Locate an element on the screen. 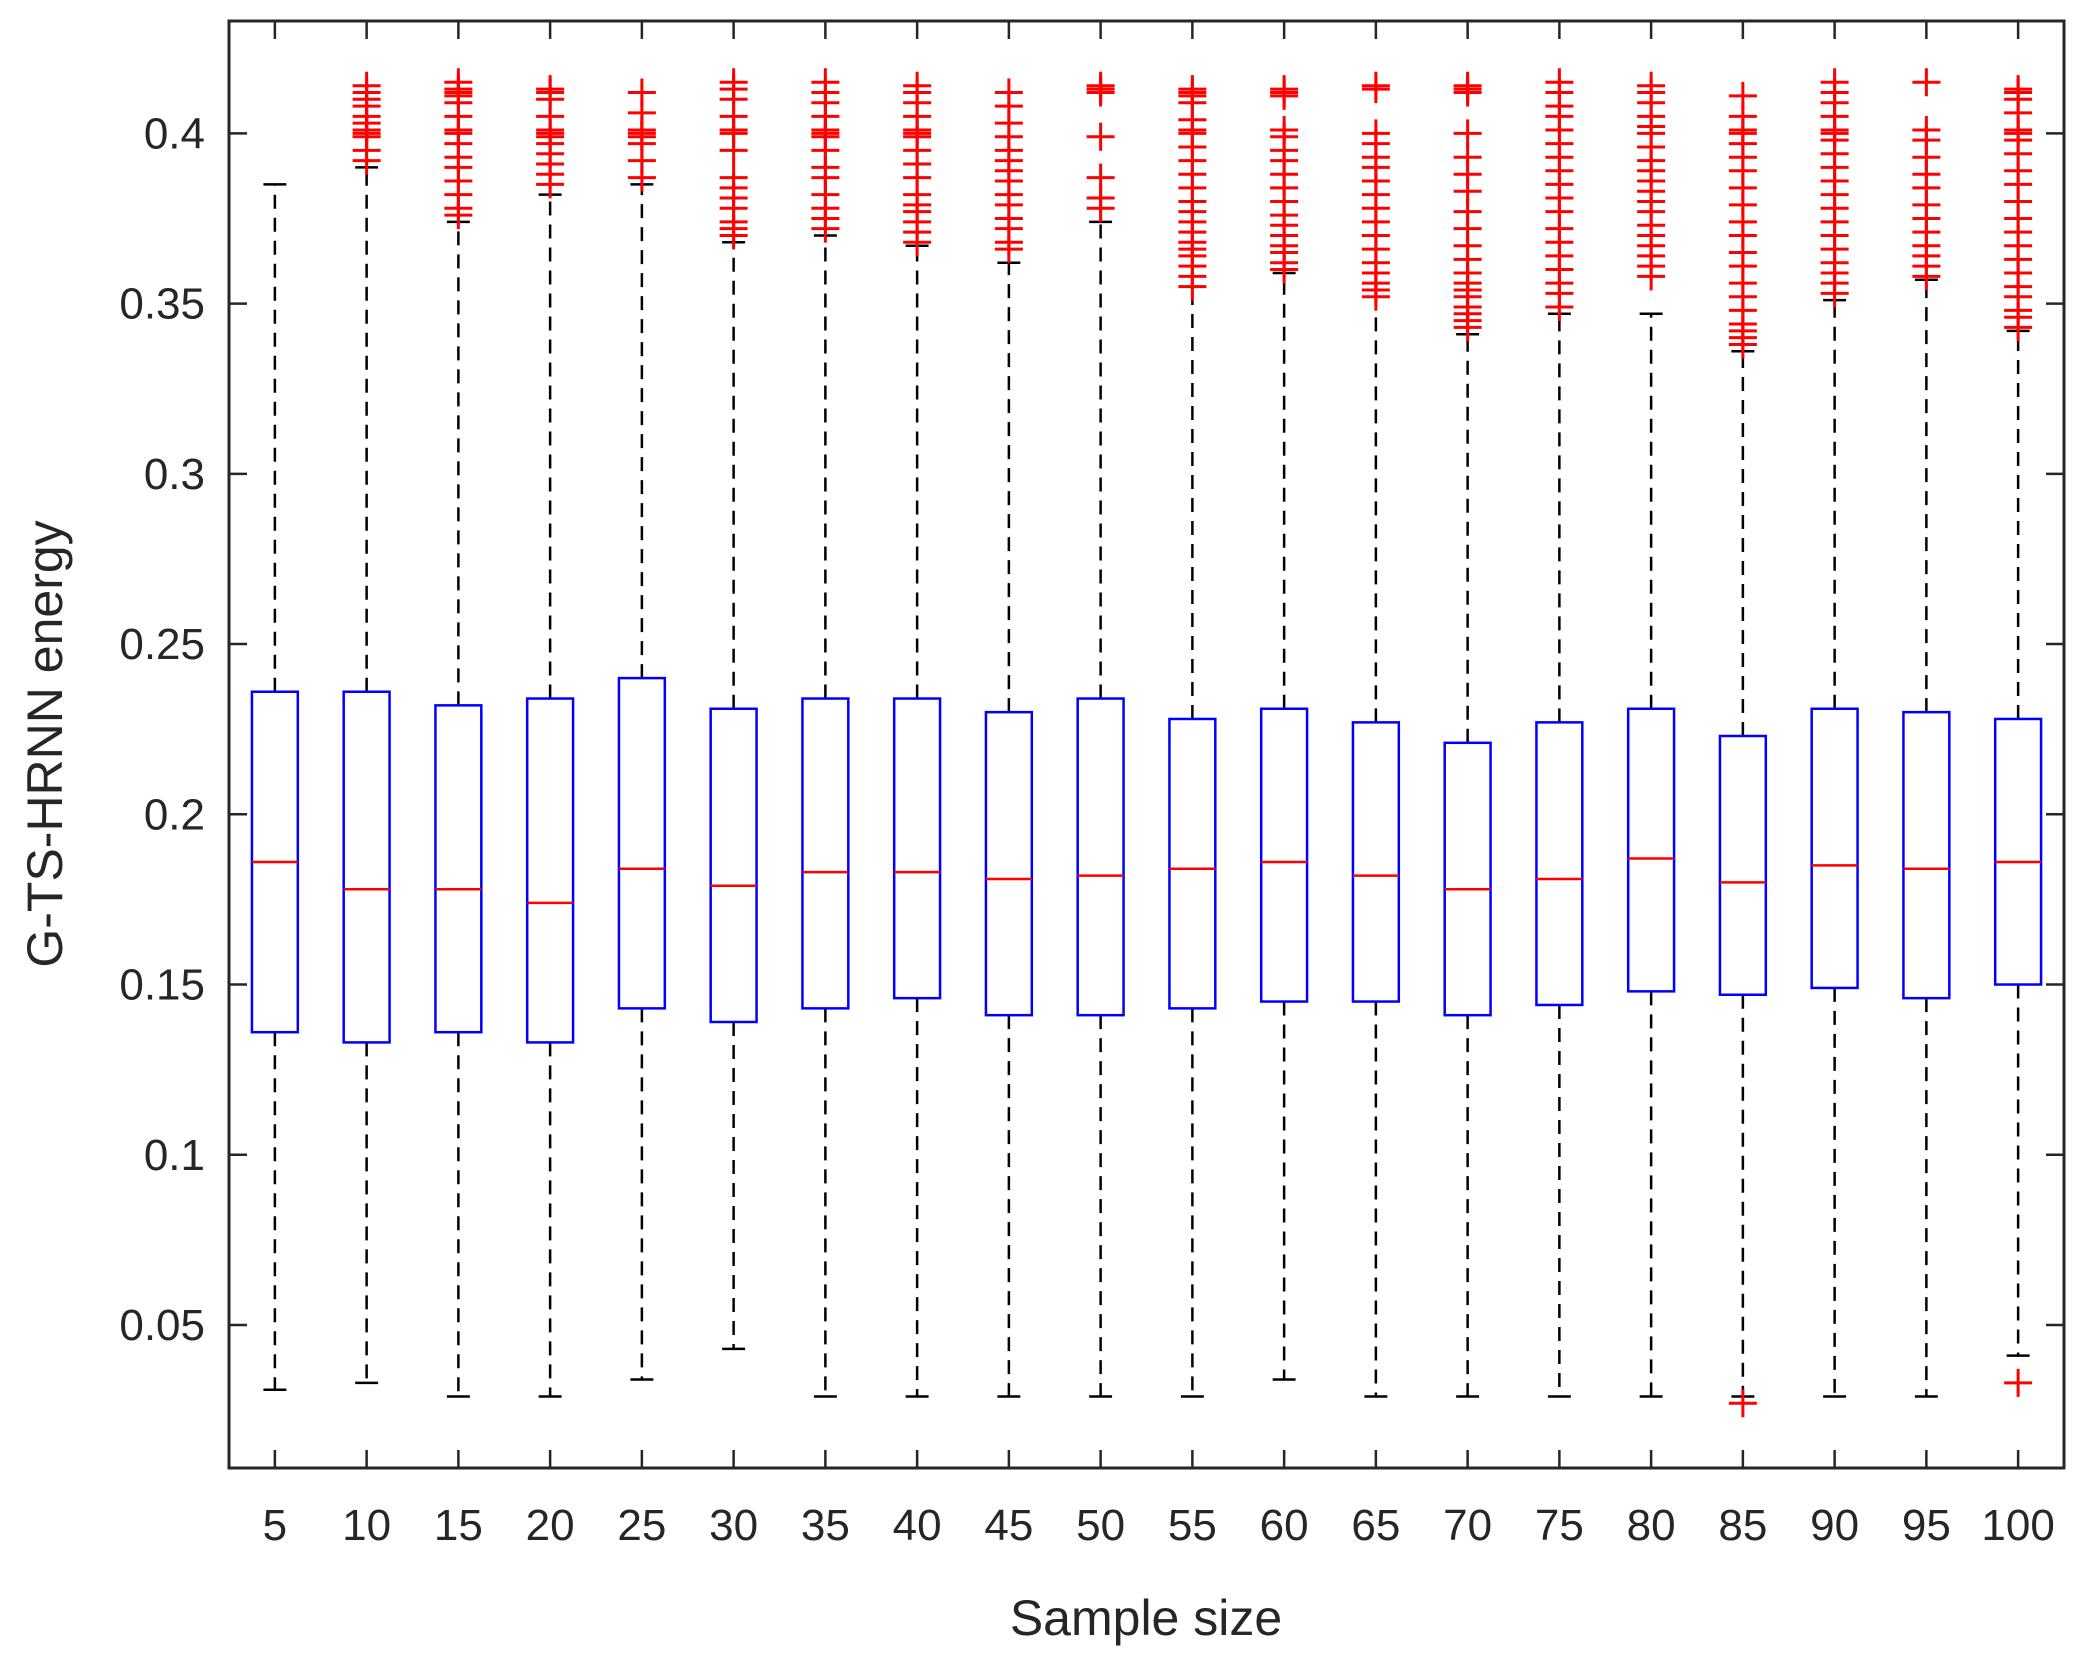  x-axis-title: Sample size is located at coordinates (1146, 1618).